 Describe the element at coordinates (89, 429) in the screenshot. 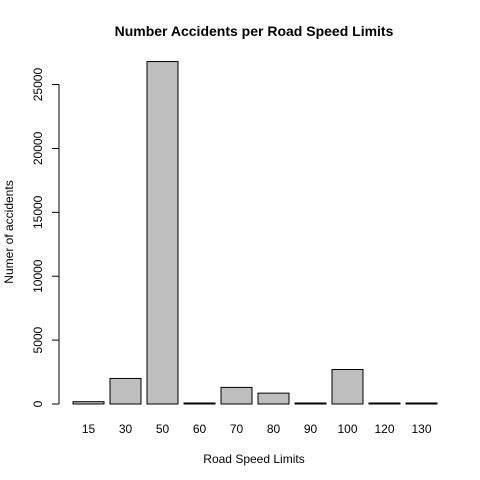

I see `x-tick-label-15: 15` at that location.